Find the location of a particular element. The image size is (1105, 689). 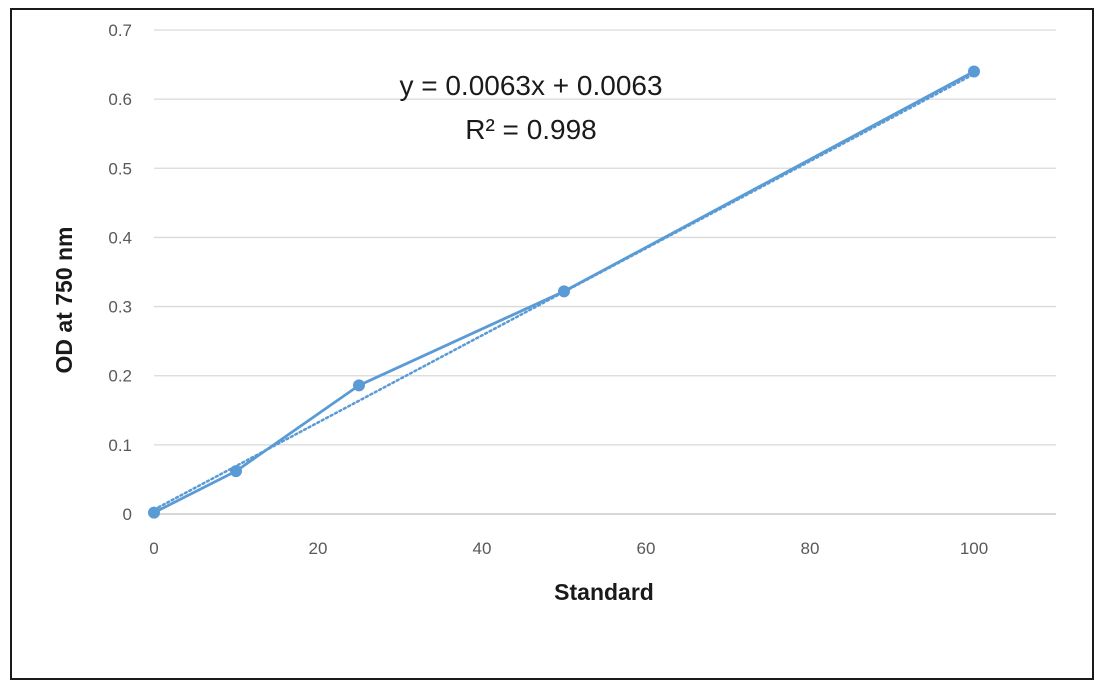

x-tick-label: 40 is located at coordinates (482, 548).